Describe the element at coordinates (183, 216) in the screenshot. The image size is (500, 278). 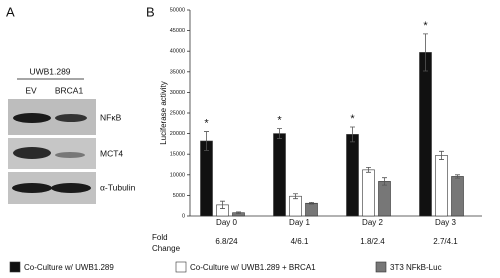
I see `y-tick-label: 0` at that location.